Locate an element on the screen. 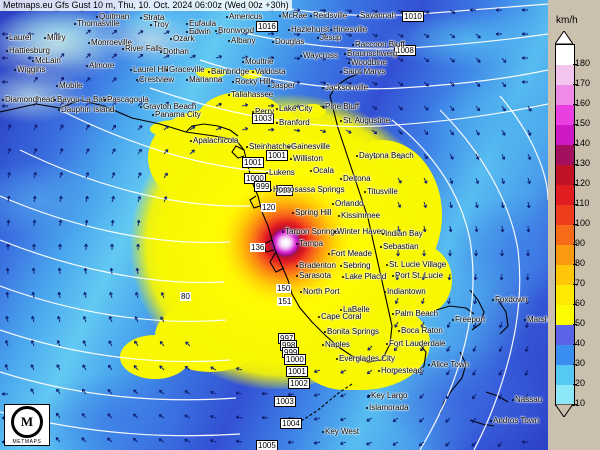 The height and width of the screenshot is (450, 600). city-label-text: Key Largo is located at coordinates (389, 395).